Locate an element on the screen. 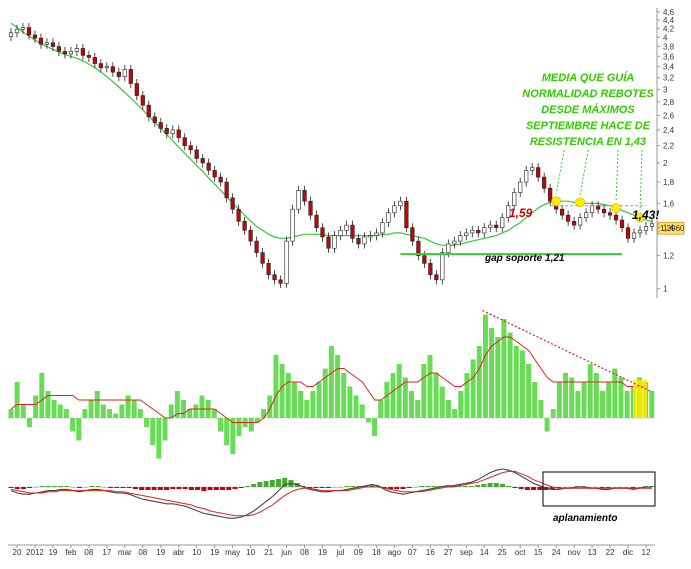  resistance-touch-point is located at coordinates (580, 202).